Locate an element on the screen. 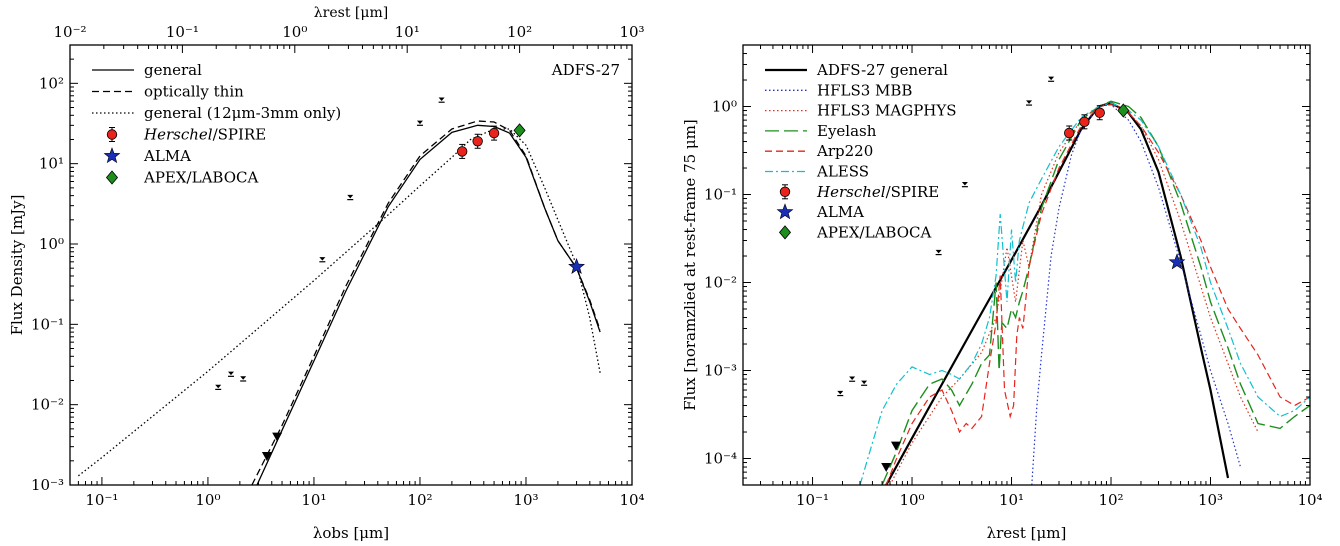  x-tick-label: 10¹ is located at coordinates (1011, 500).